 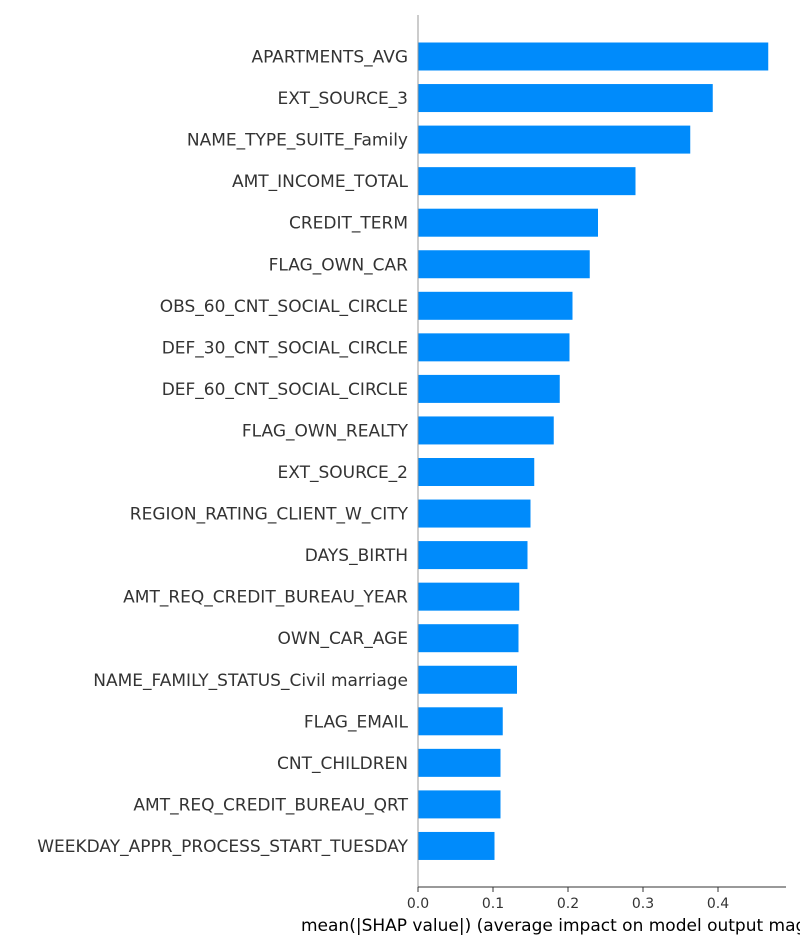 I want to click on y-tick-label-8: DEF_30_CNT_SOCIAL_CIRCLE, so click(x=285, y=348).